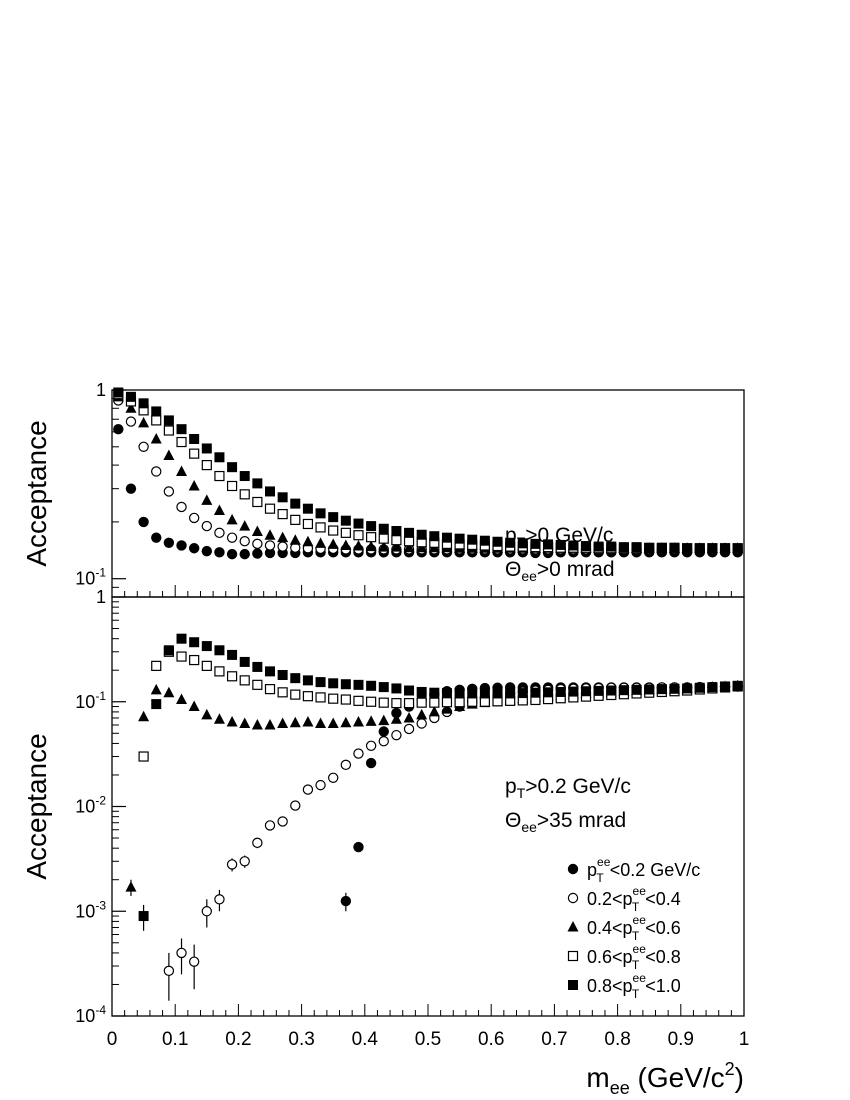  Describe the element at coordinates (301, 1039) in the screenshot. I see `x-tick-label: 0.3` at that location.